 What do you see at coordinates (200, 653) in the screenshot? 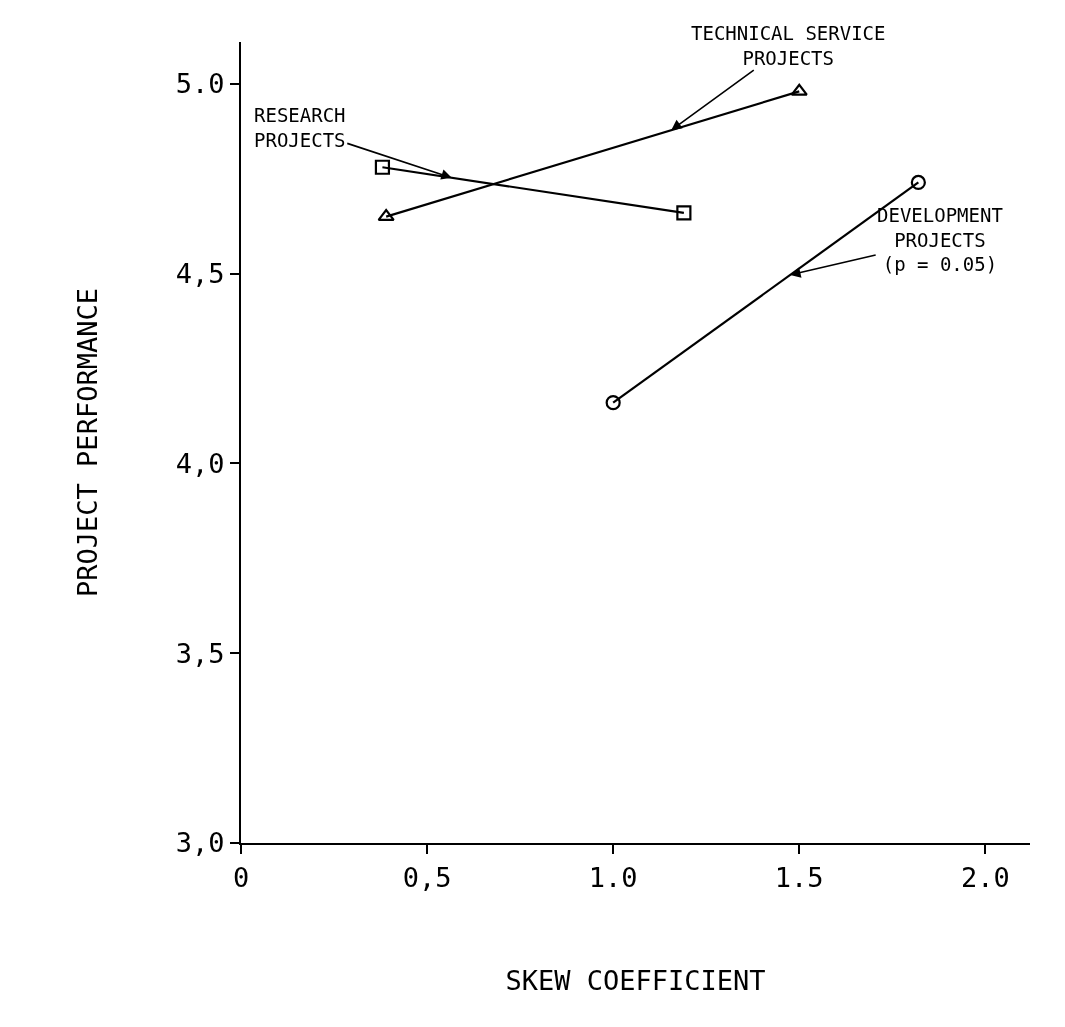
I see `y-tick-label: 3,5` at bounding box center [200, 653].